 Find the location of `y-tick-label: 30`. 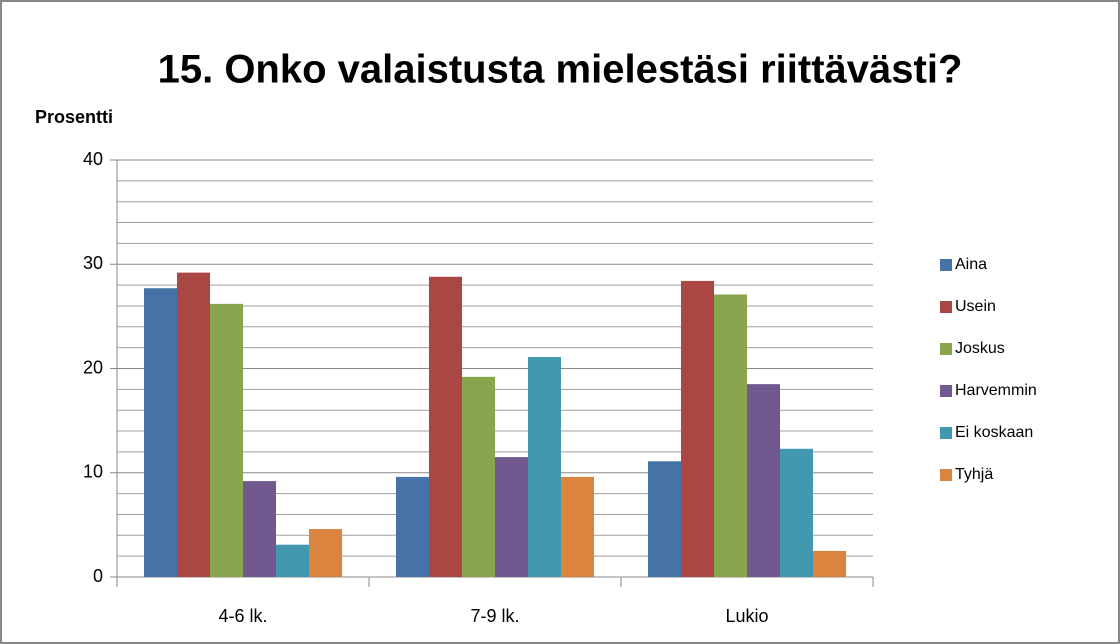

y-tick-label: 30 is located at coordinates (93, 263).